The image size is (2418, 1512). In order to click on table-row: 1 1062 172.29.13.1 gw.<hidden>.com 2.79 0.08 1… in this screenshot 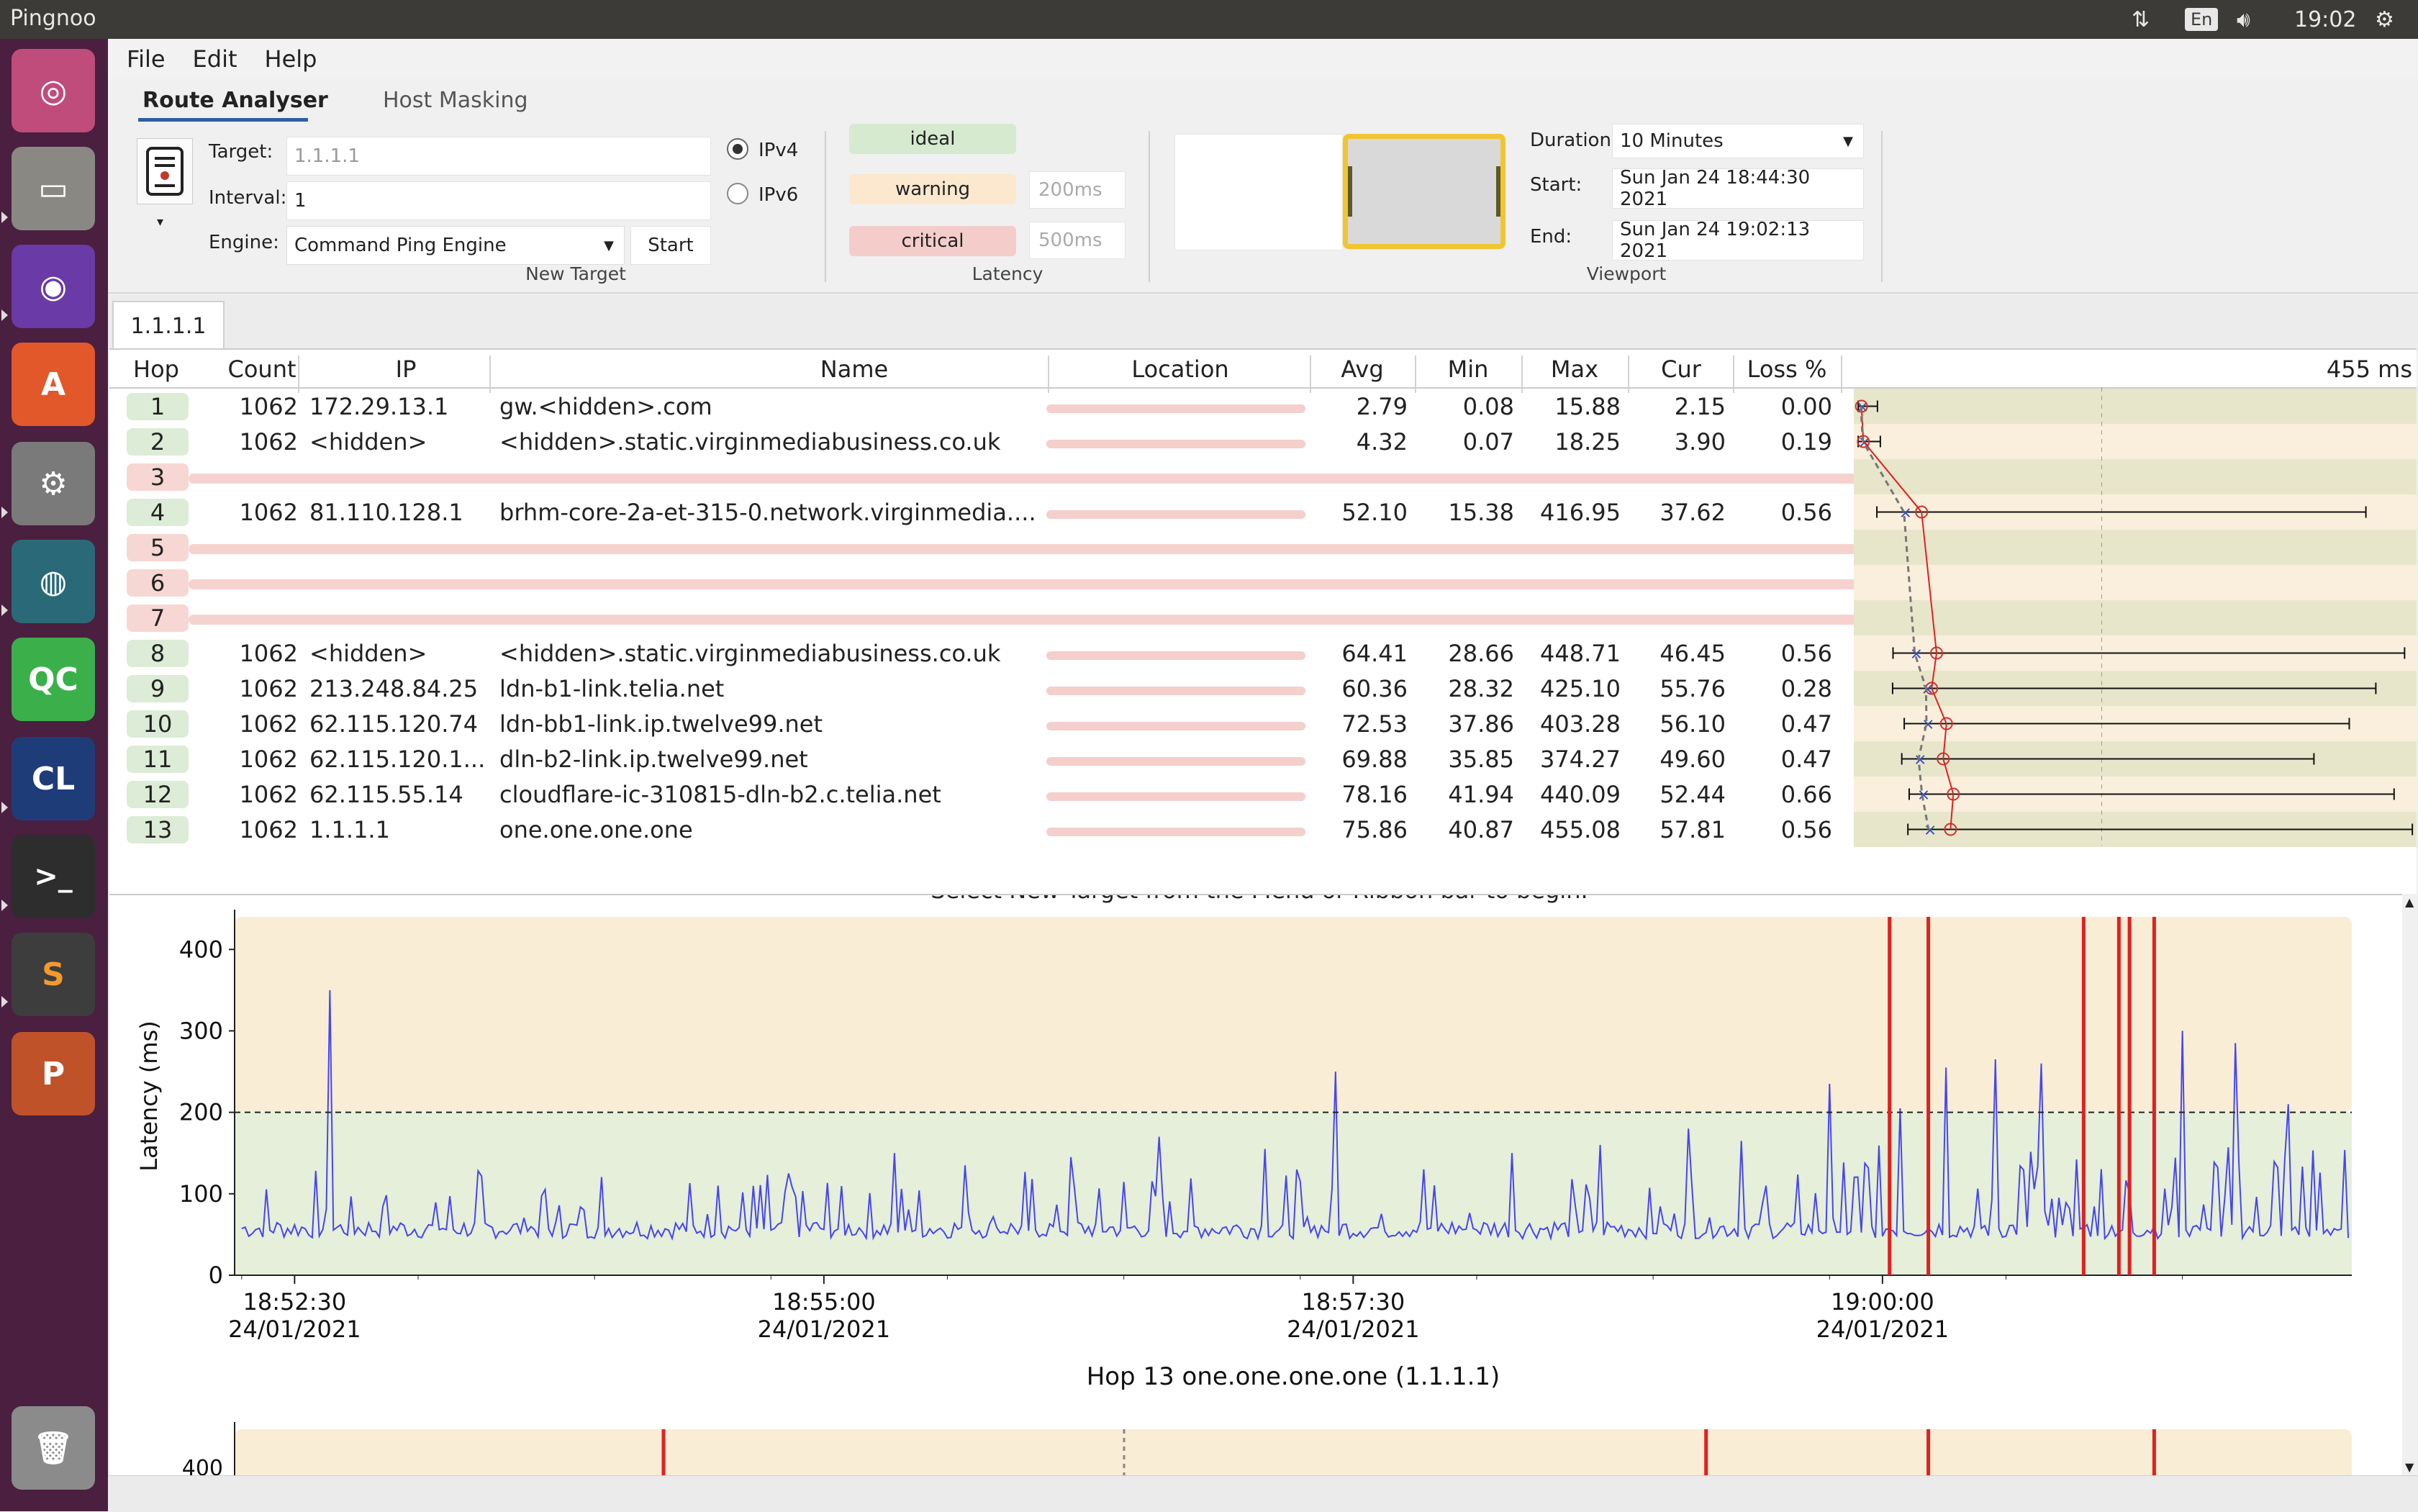, I will do `click(973, 406)`.